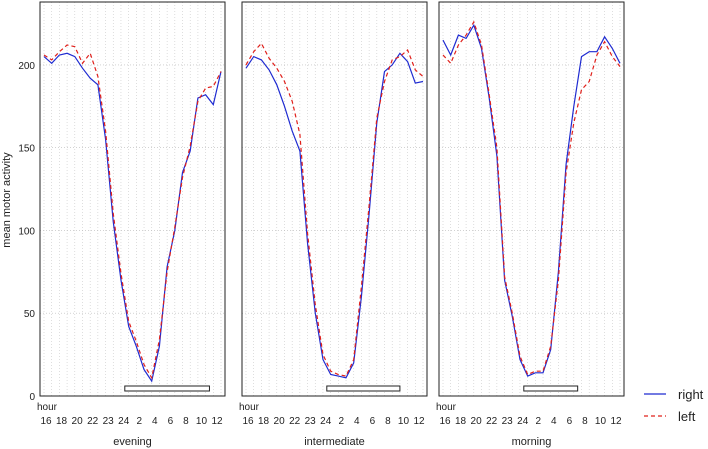  What do you see at coordinates (30, 314) in the screenshot?
I see `y-tick-label: 50` at bounding box center [30, 314].